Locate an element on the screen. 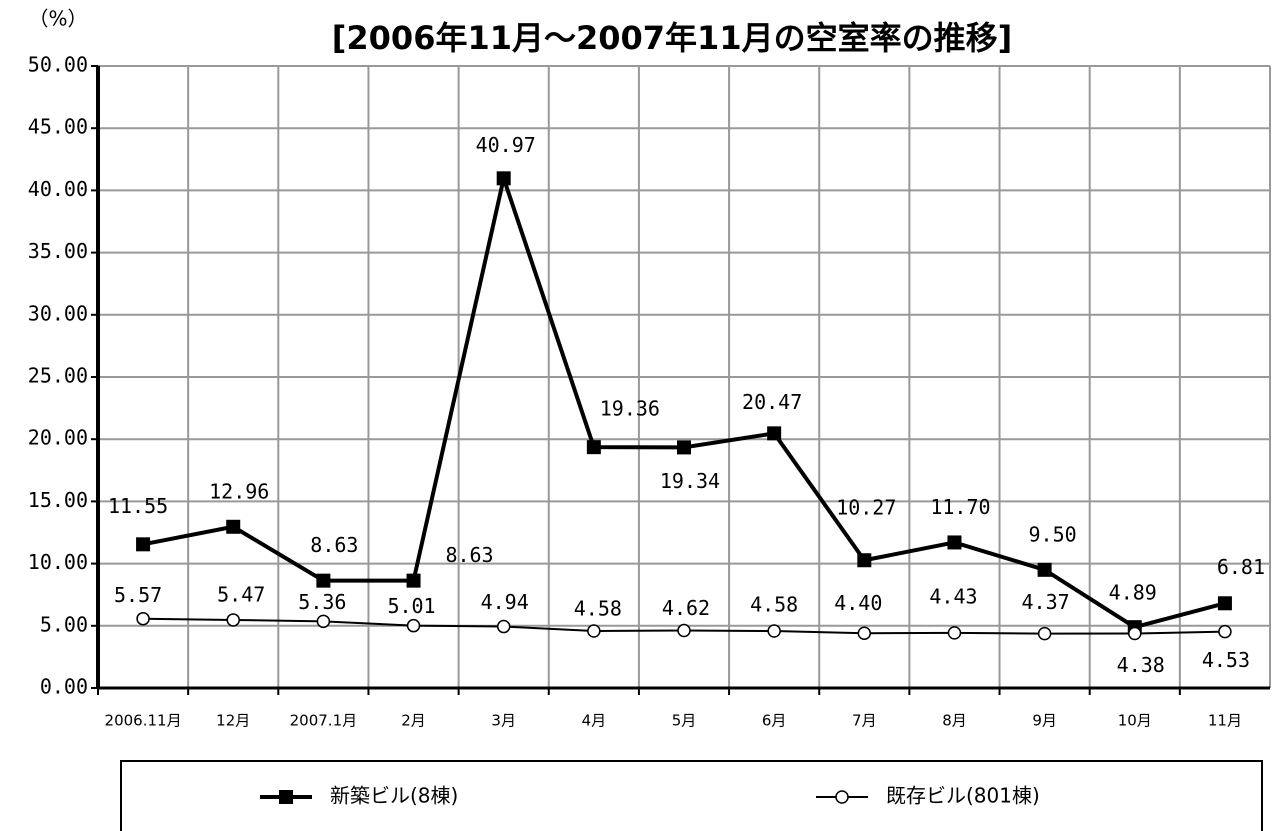 The image size is (1282, 831). legend-box is located at coordinates (691, 795).